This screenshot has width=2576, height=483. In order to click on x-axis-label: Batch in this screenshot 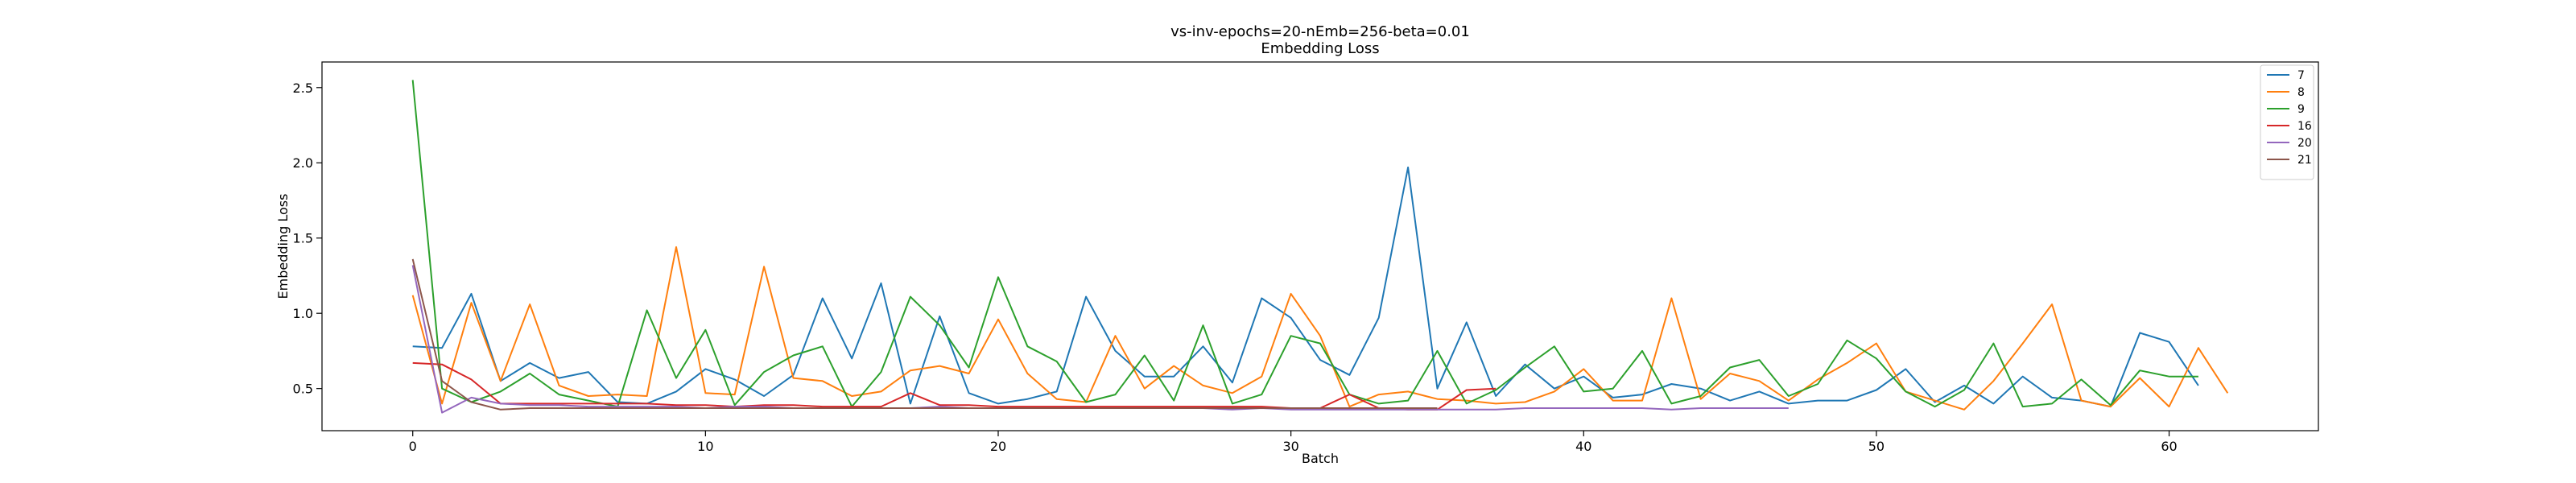, I will do `click(1320, 458)`.